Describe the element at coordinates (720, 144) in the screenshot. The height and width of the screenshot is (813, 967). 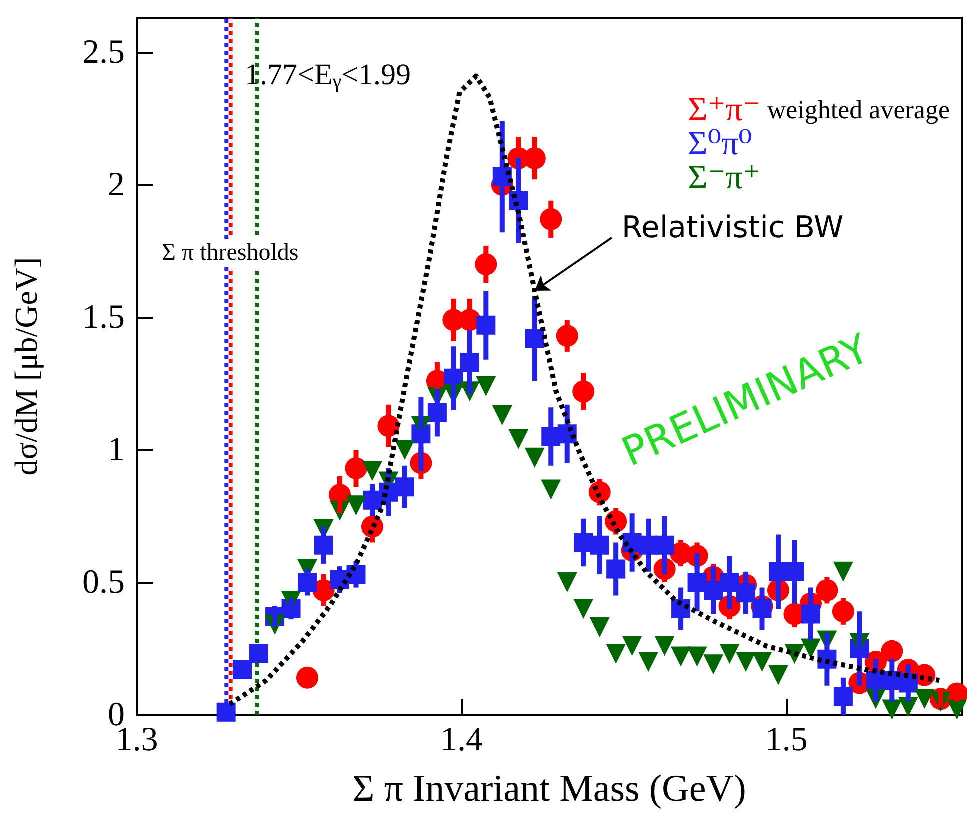
I see `text: Σ⁰π⁰` at that location.